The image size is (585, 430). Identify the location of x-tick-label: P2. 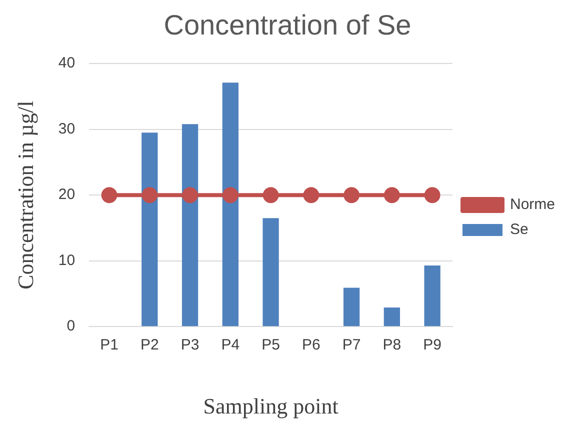
(149, 345).